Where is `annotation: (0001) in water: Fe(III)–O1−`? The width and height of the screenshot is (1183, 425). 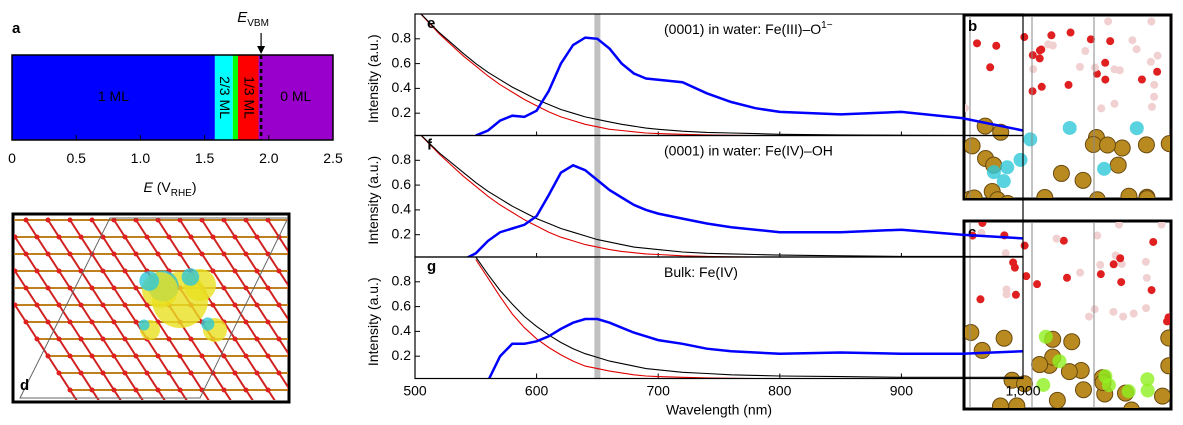 annotation: (0001) in water: Fe(III)–O1− is located at coordinates (748, 28).